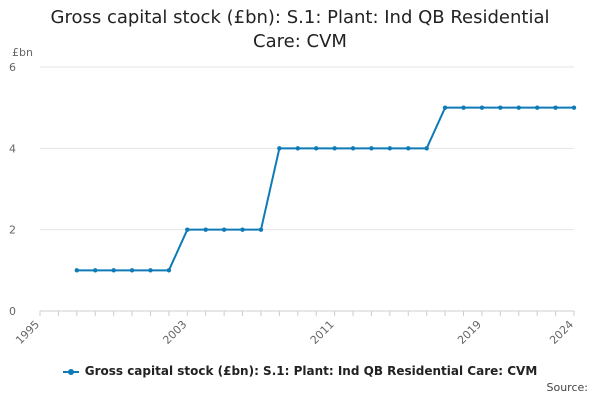 This screenshot has width=600, height=400. What do you see at coordinates (174, 332) in the screenshot?
I see `x-tick-label: 2003` at bounding box center [174, 332].